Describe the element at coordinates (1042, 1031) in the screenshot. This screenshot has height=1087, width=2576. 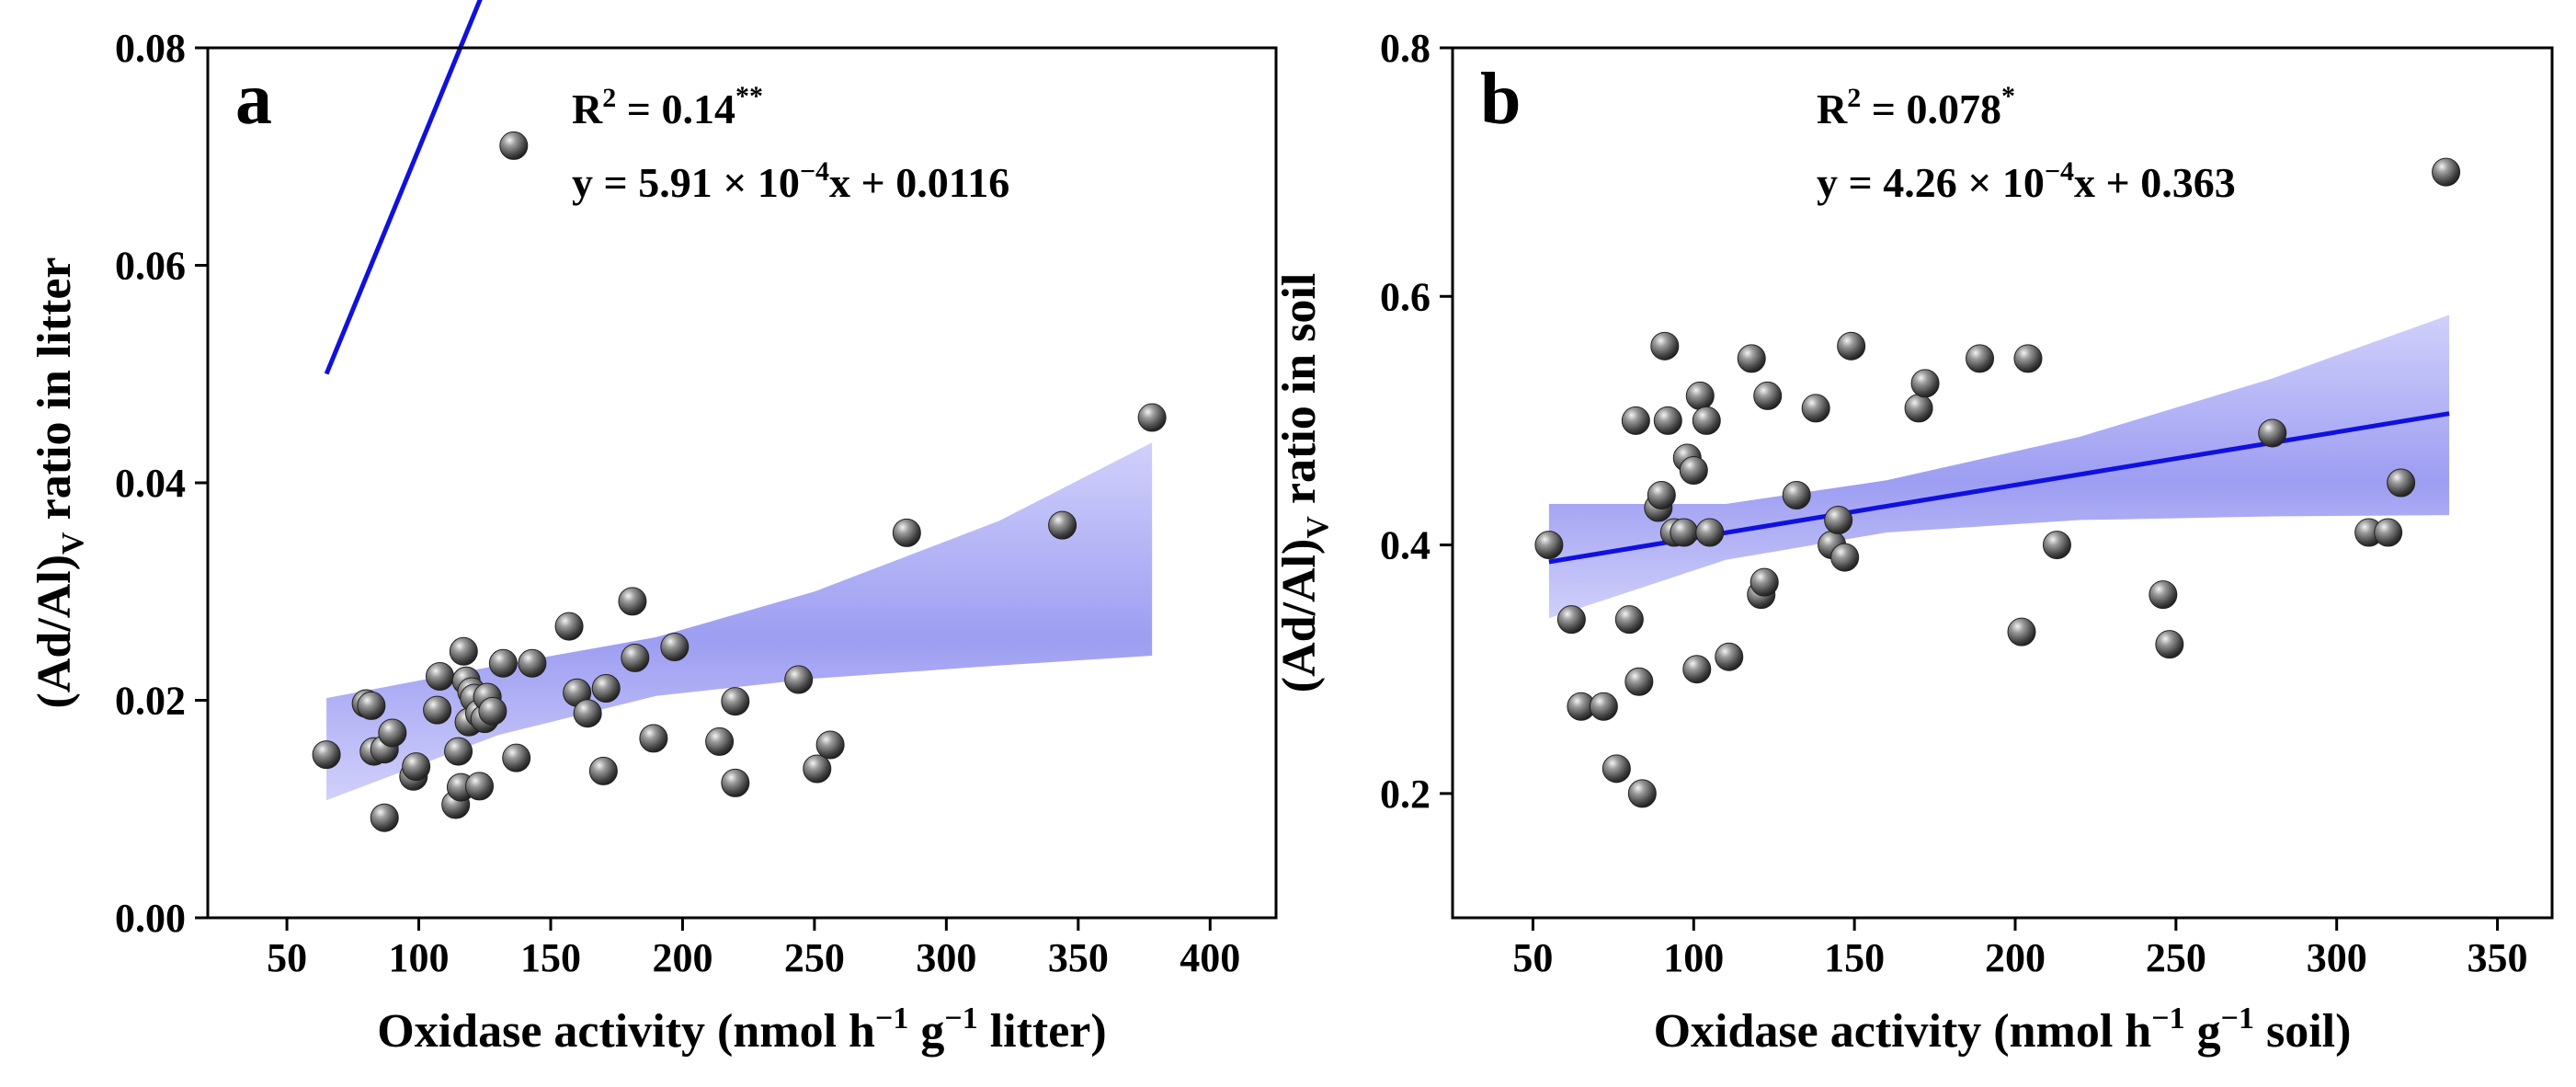
I see `xlabel-part: litter)` at that location.